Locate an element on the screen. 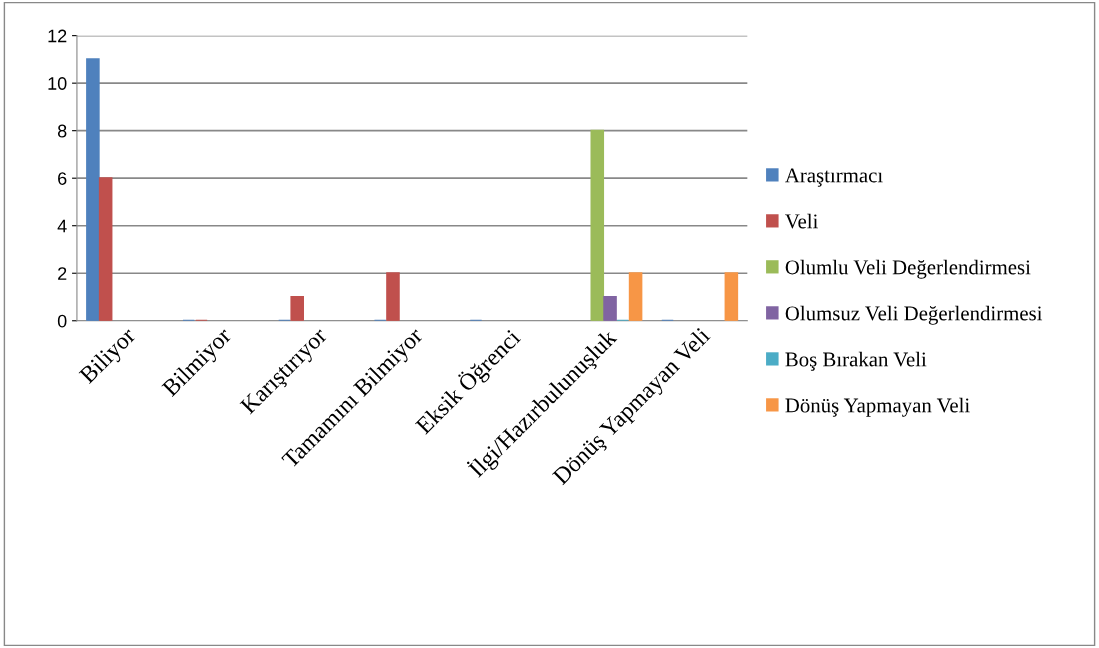 The width and height of the screenshot is (1099, 648). y-tick-label: 4 is located at coordinates (62, 226).